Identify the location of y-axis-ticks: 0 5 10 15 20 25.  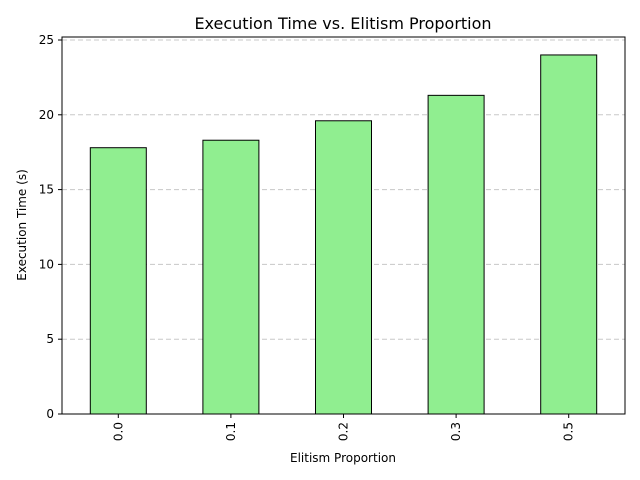
(50, 227).